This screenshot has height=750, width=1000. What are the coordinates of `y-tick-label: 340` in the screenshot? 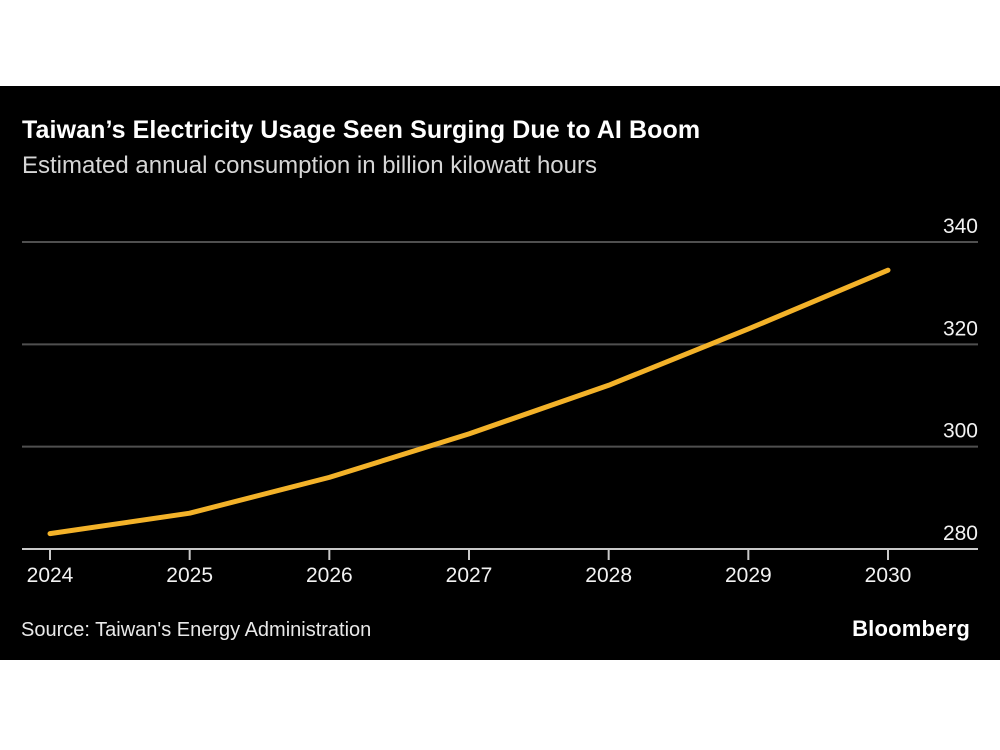 It's located at (960, 226).